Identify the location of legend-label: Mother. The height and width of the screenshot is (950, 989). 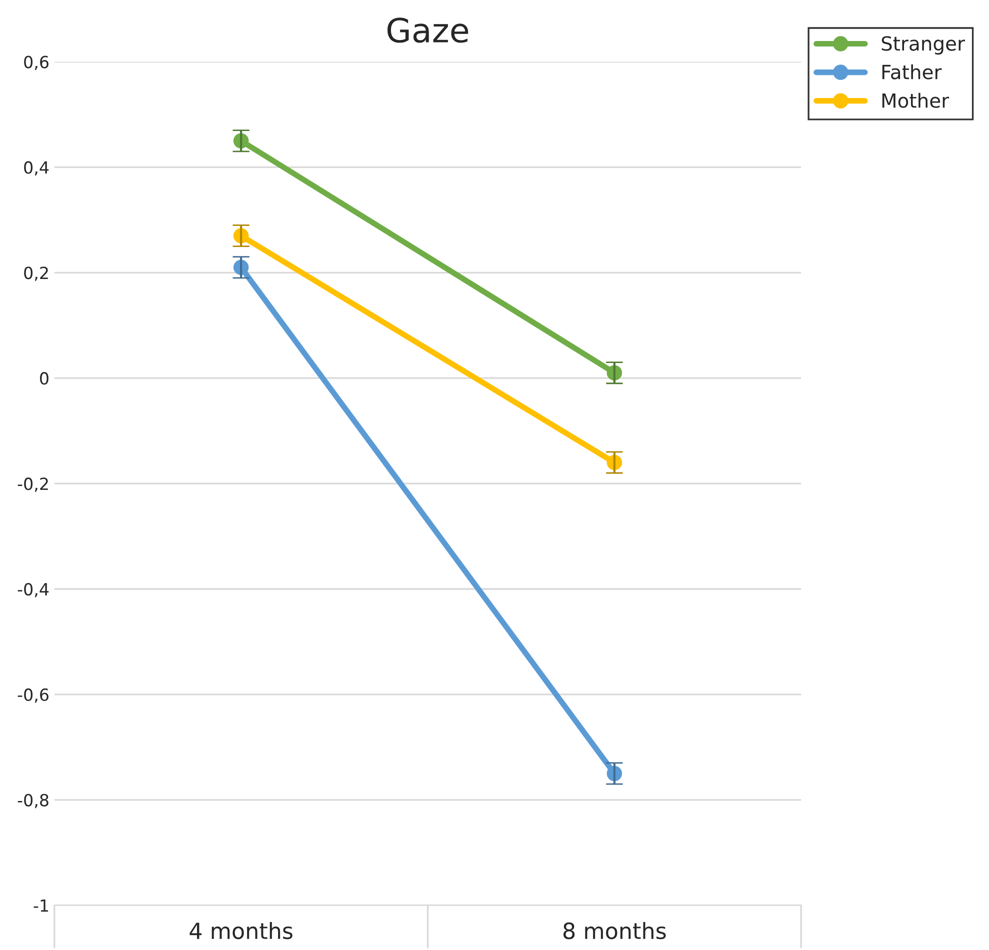
(916, 100).